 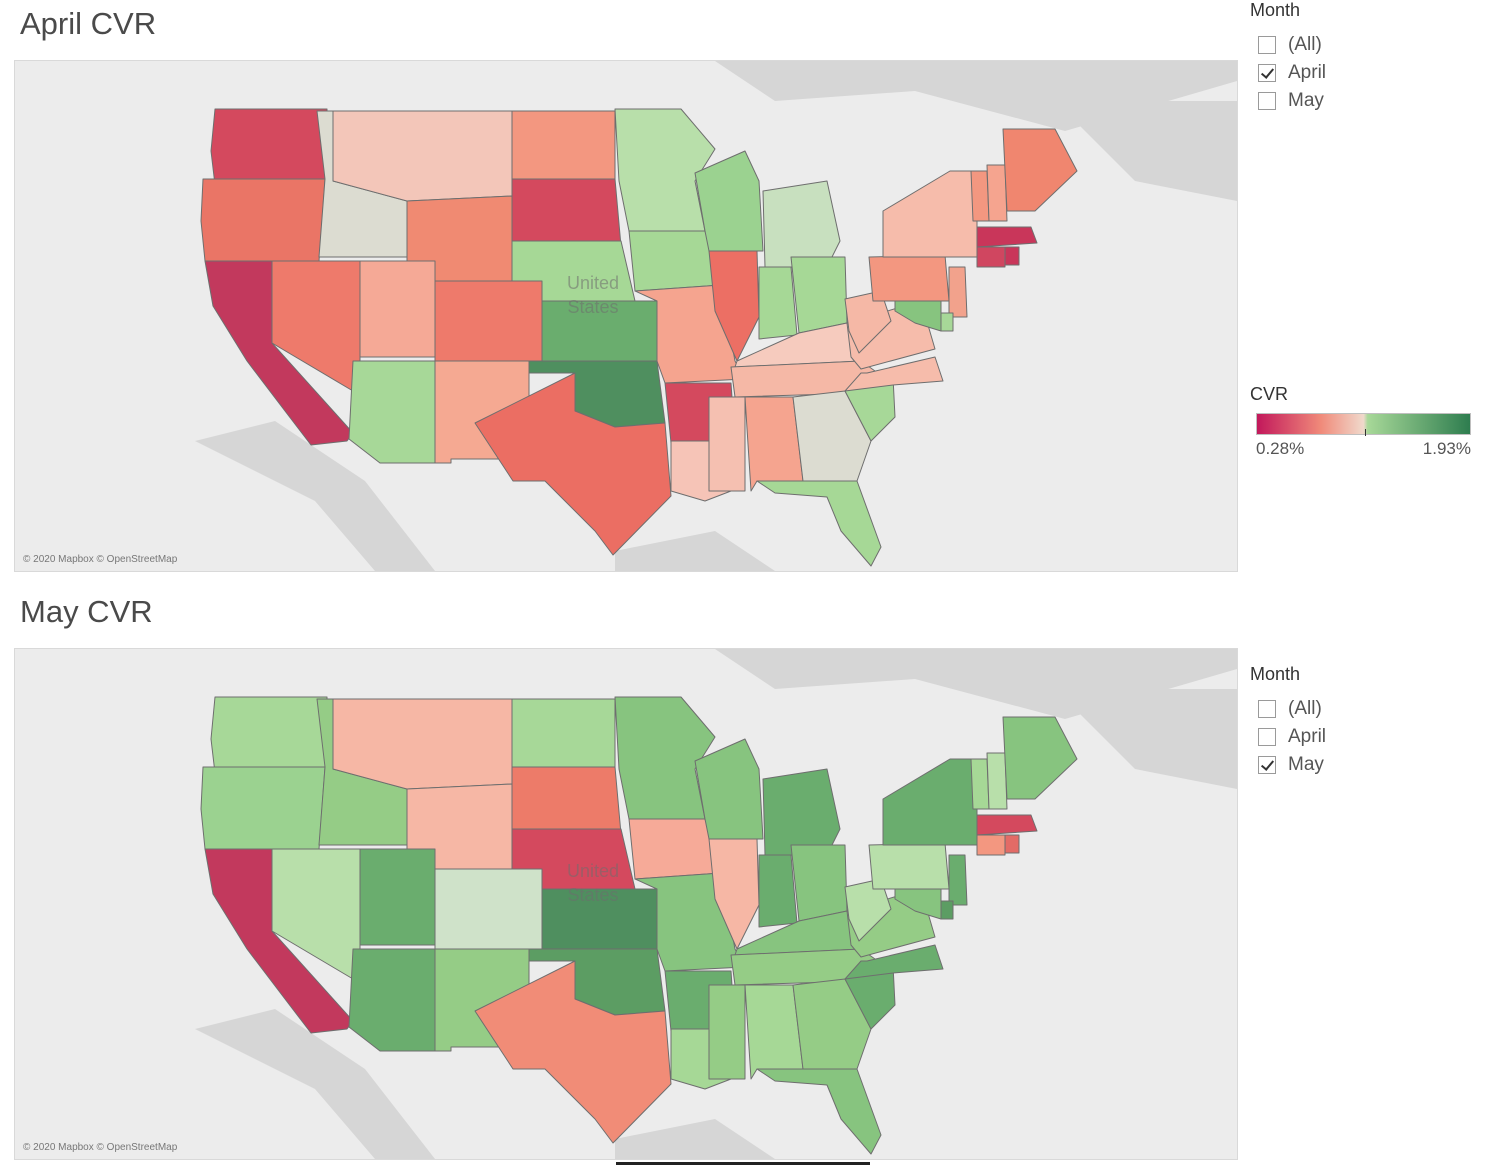 What do you see at coordinates (1280, 448) in the screenshot?
I see `legend-min-label: 0.28%` at bounding box center [1280, 448].